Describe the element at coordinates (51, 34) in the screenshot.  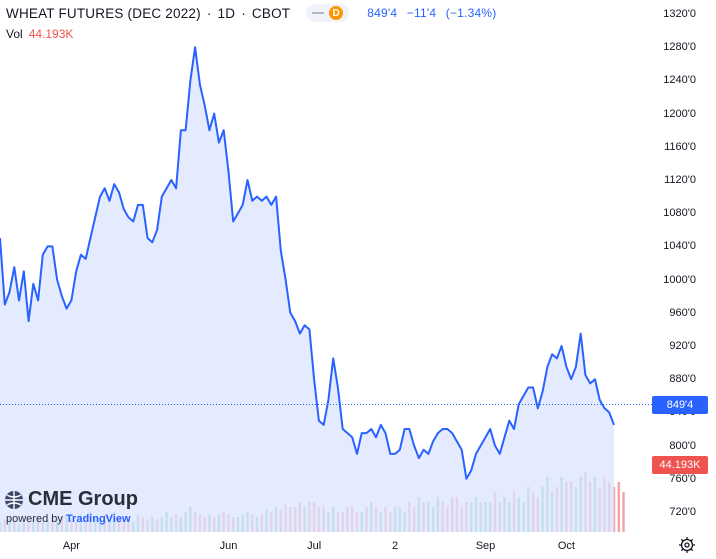
I see `volume-value: 44.193K` at that location.